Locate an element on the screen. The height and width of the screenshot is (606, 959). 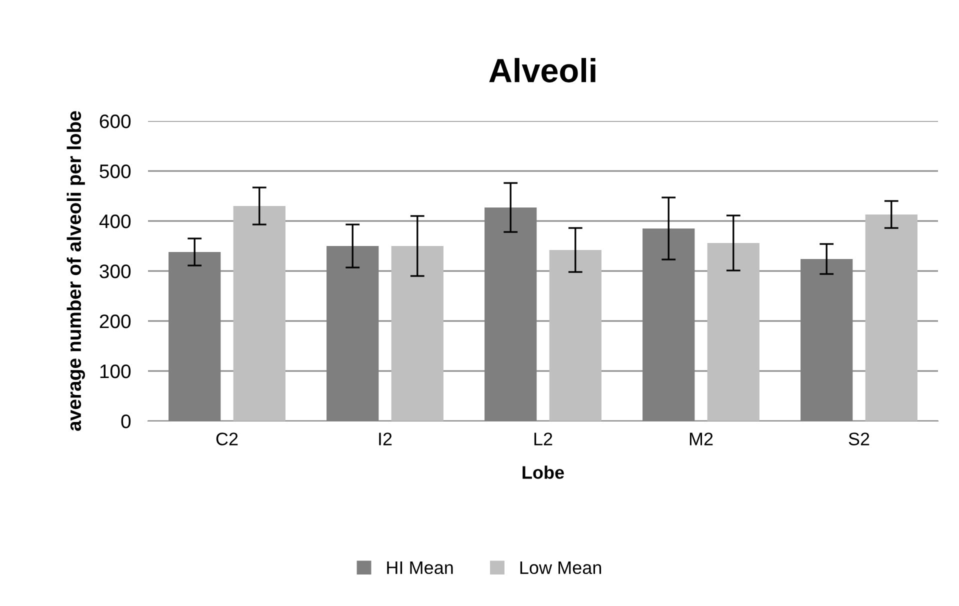
x-tick-label: C2 is located at coordinates (227, 439).